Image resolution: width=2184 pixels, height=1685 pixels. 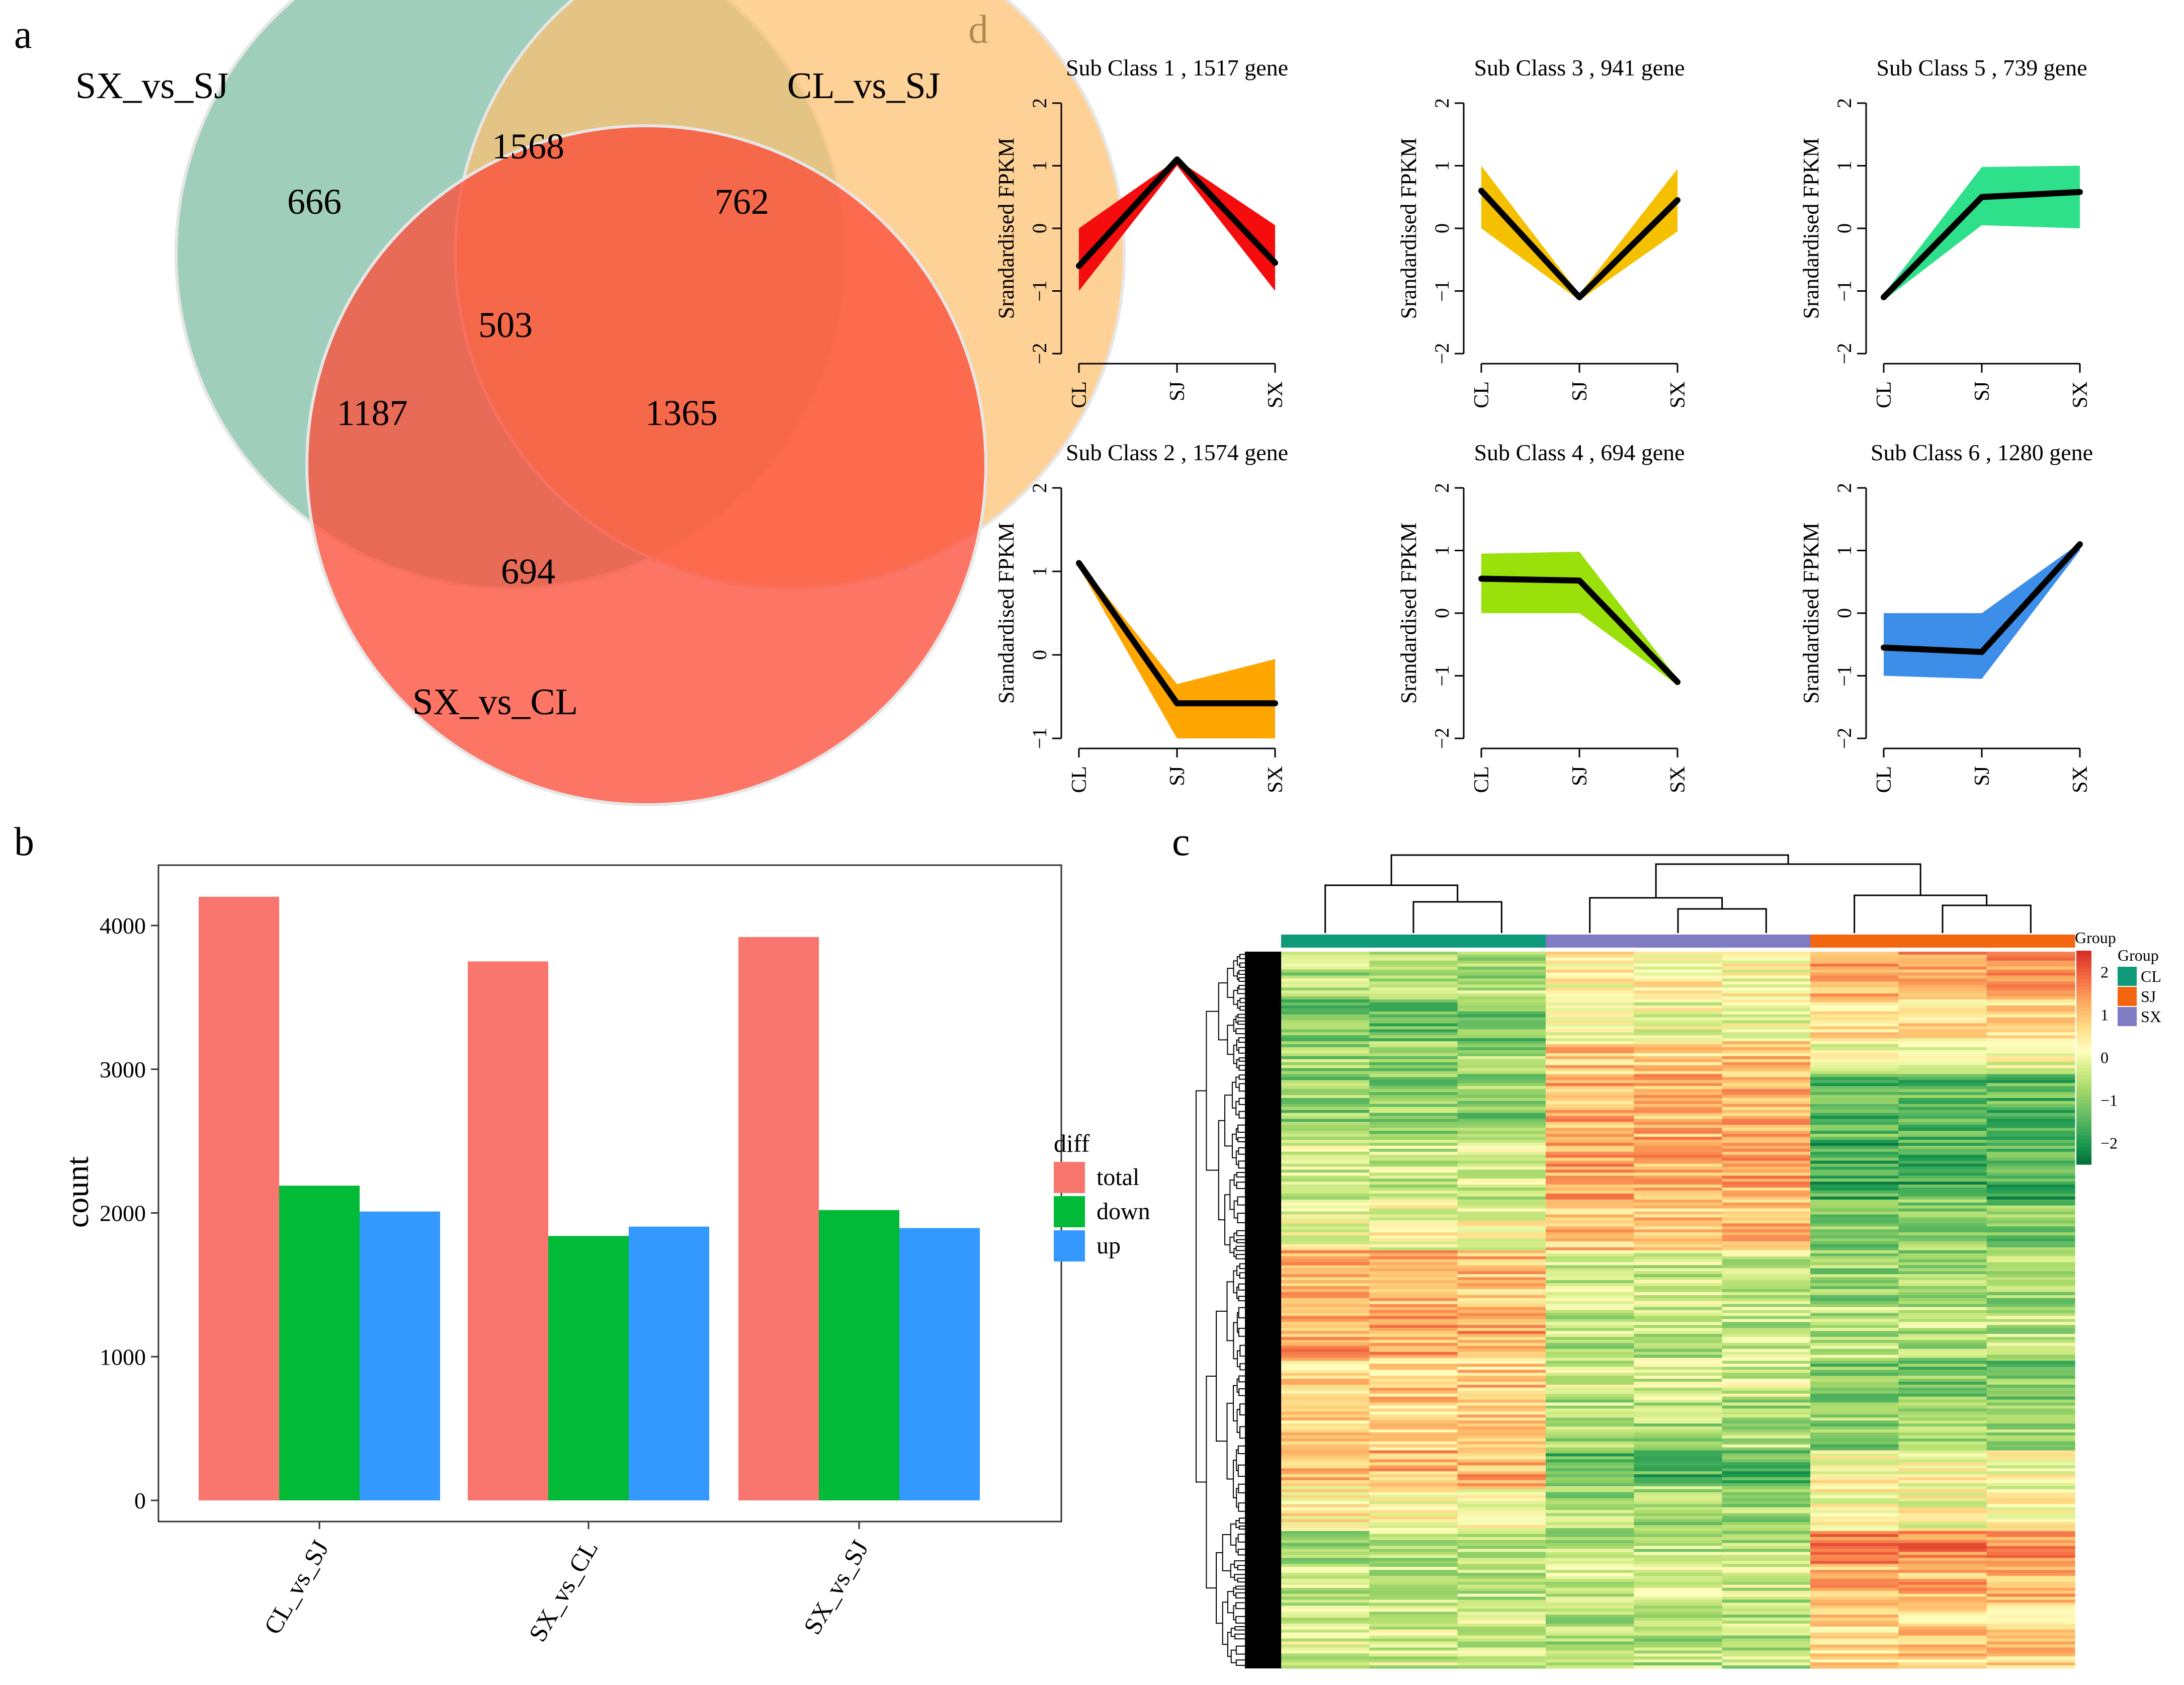 I want to click on color-scale-tick-label: −2, so click(x=2109, y=1143).